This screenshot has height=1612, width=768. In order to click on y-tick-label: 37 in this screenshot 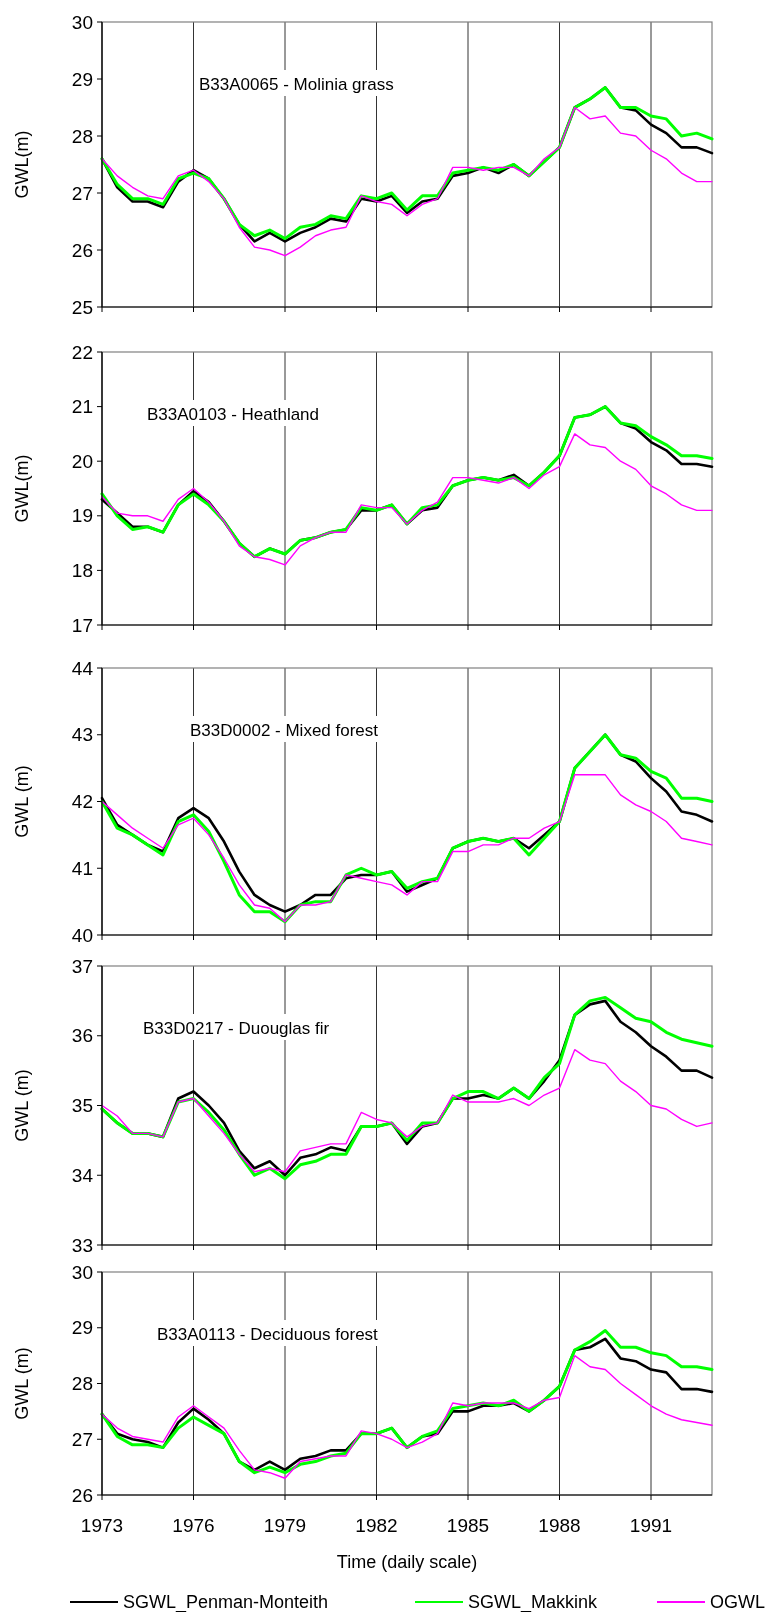, I will do `click(82, 966)`.